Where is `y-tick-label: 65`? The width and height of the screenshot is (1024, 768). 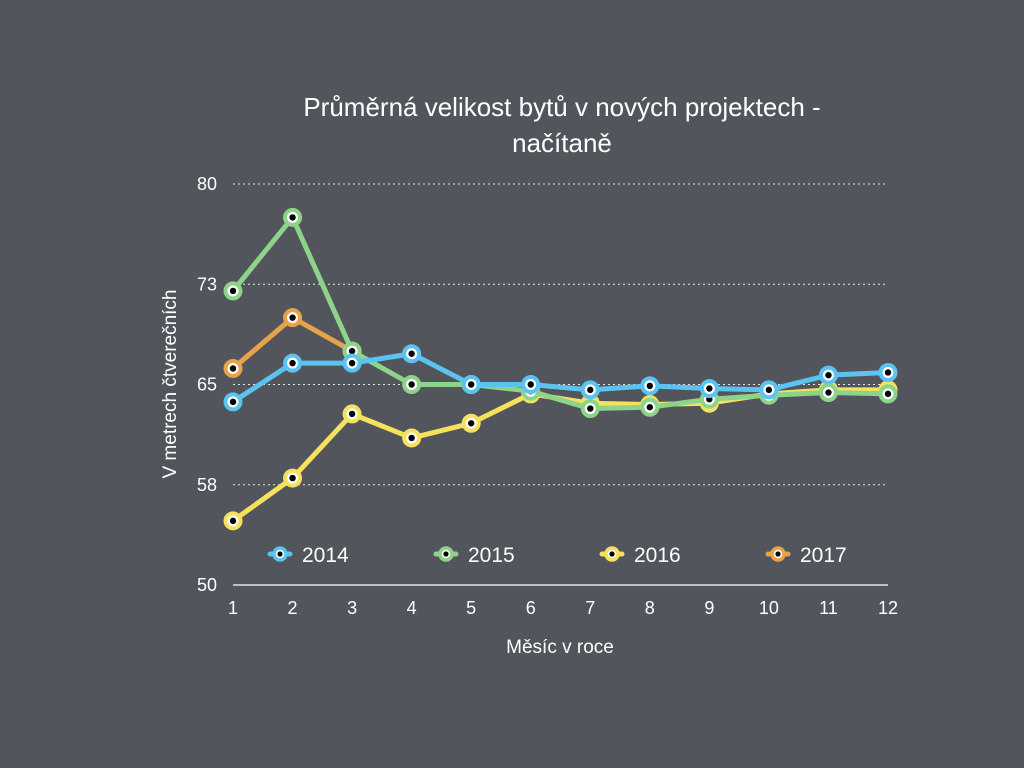
y-tick-label: 65 is located at coordinates (207, 385).